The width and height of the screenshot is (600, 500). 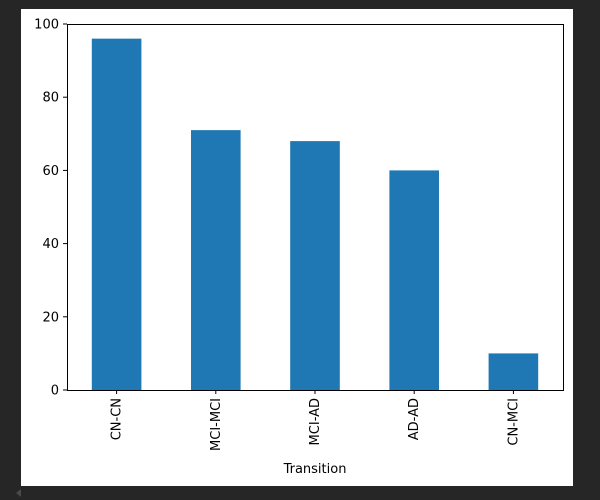 I want to click on bar-mci-mci, so click(x=216, y=260).